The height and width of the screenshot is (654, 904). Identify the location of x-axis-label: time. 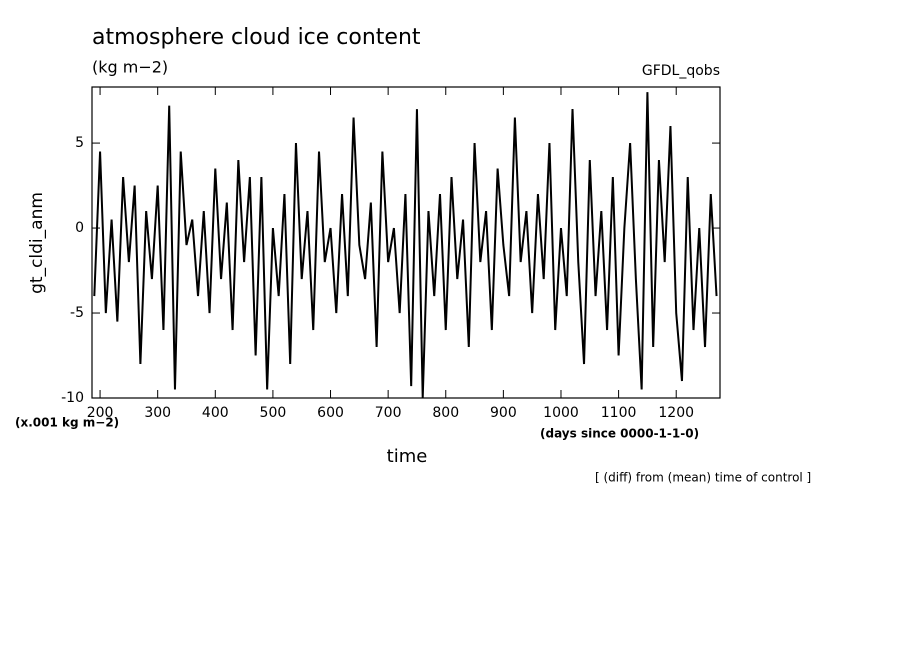
(407, 456).